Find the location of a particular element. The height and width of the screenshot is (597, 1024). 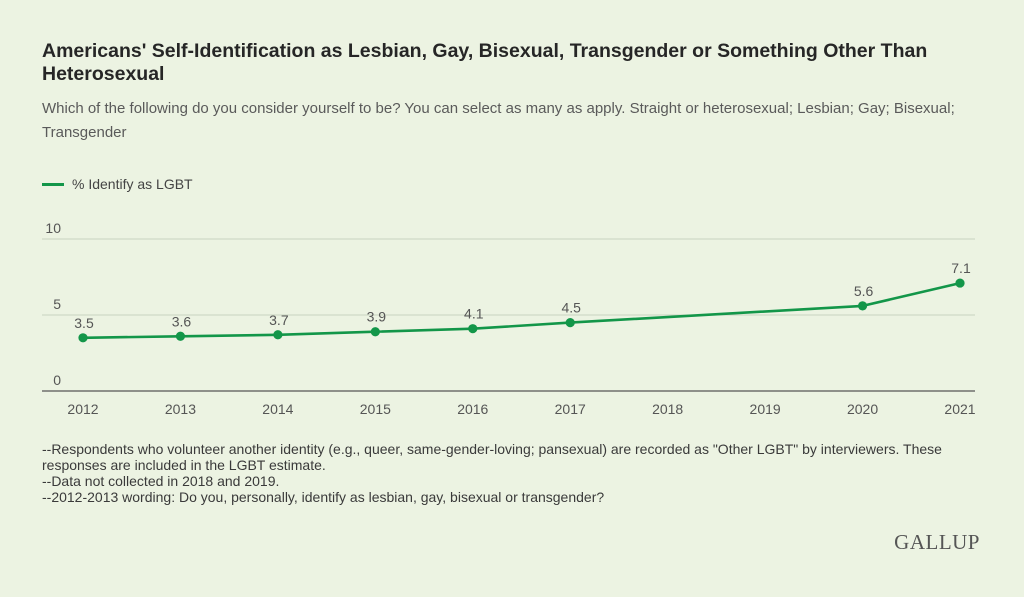

legend-label: % Identify as LGBT is located at coordinates (132, 184).